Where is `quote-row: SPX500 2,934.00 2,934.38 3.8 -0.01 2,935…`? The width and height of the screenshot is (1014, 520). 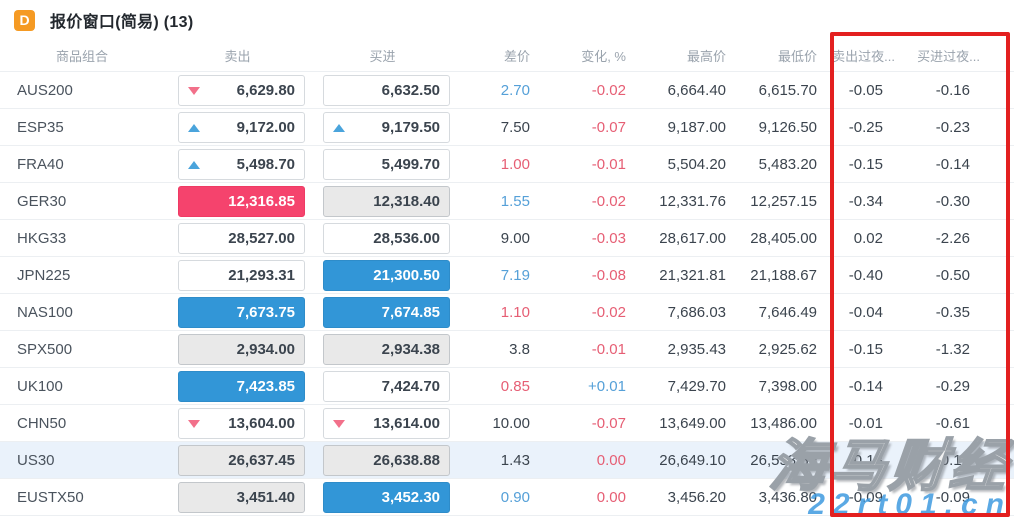
quote-row: SPX500 2,934.00 2,934.38 3.8 -0.01 2,935… is located at coordinates (507, 349).